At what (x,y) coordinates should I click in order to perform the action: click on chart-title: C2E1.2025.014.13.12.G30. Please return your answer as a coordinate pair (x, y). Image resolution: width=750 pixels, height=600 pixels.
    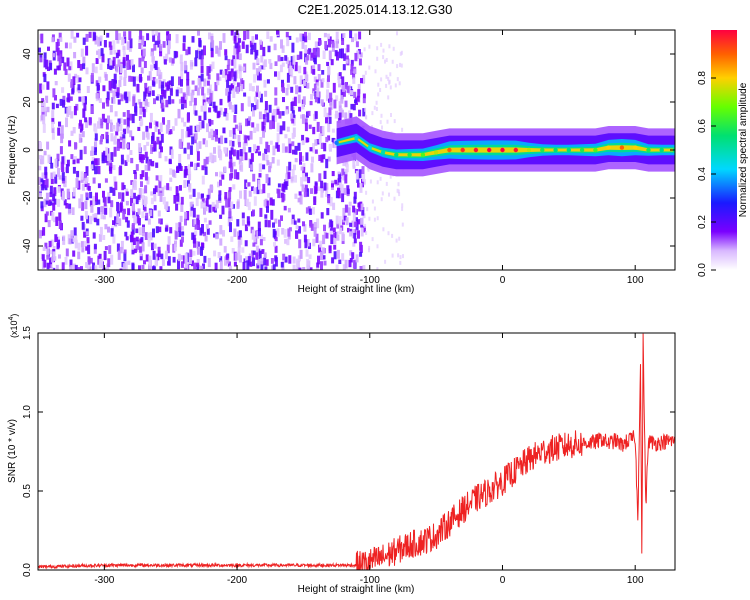
    Looking at the image, I should click on (375, 9).